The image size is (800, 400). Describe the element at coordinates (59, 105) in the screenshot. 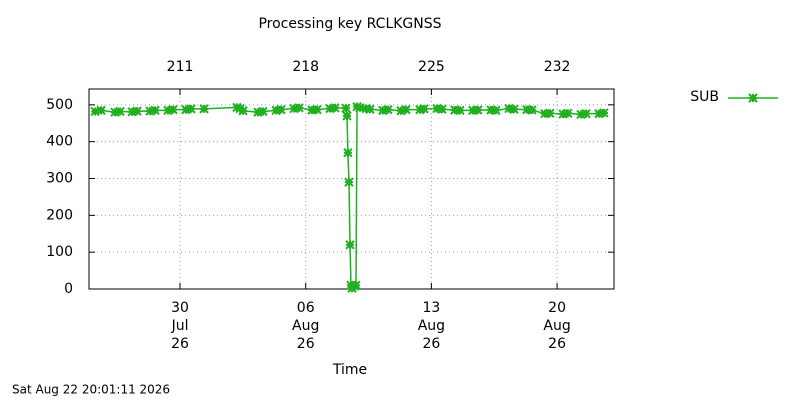

I see `y-tick-label: 500` at that location.